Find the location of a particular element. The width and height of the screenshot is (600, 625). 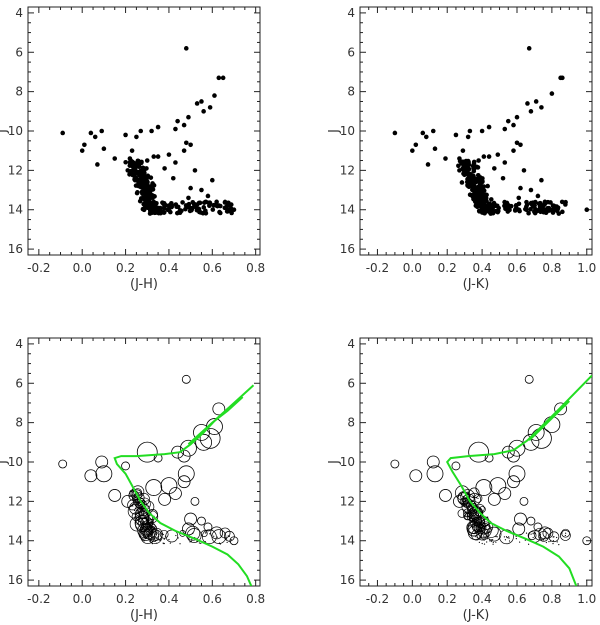

x-tick-label: 1.0 is located at coordinates (586, 268).